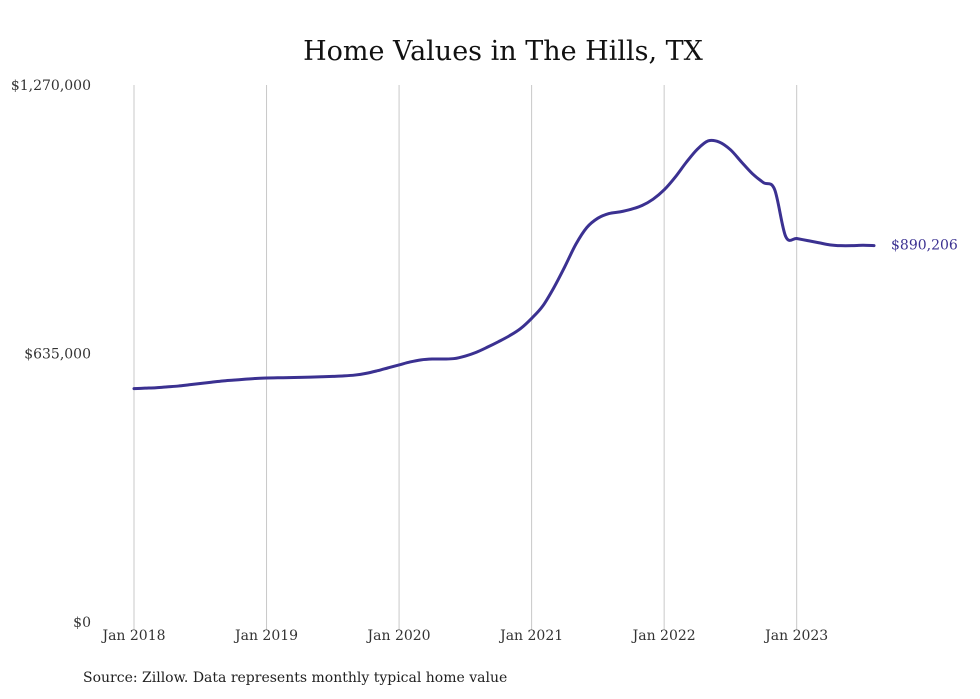  Describe the element at coordinates (924, 246) in the screenshot. I see `end-value-label: $890,206` at that location.